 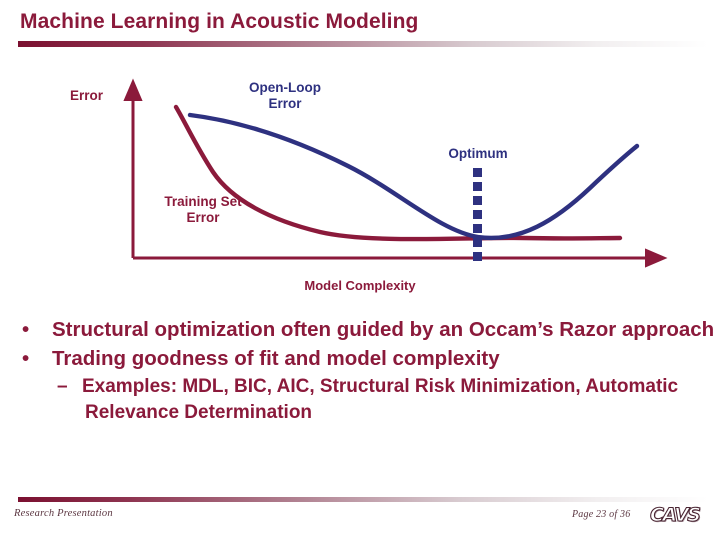 I want to click on footer-page-number: Page 23 of 36, so click(x=601, y=514).